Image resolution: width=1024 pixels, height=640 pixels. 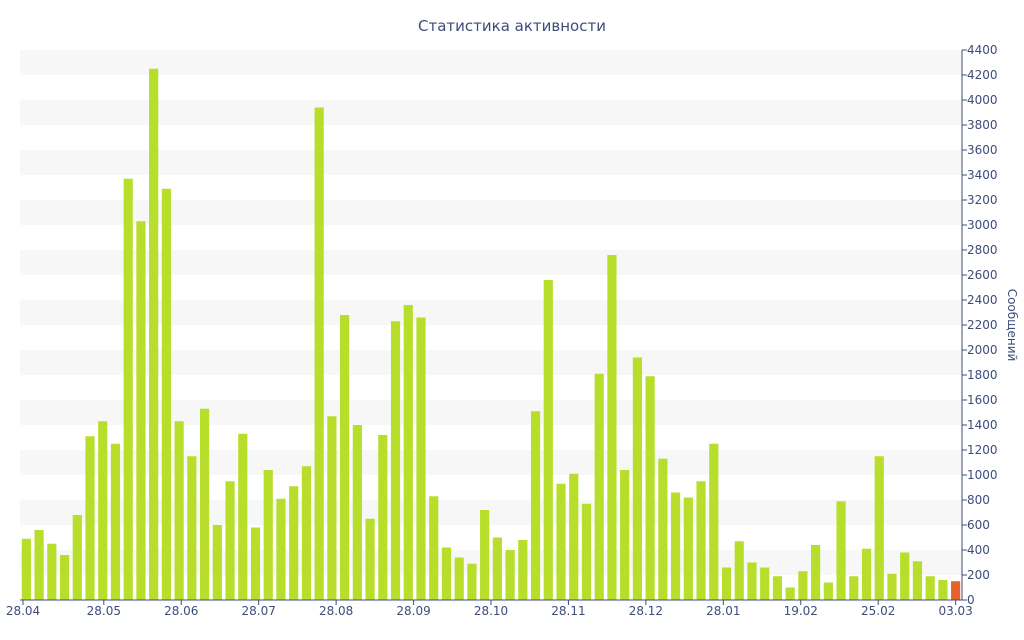 I want to click on y-tick-label: 800, so click(x=978, y=500).